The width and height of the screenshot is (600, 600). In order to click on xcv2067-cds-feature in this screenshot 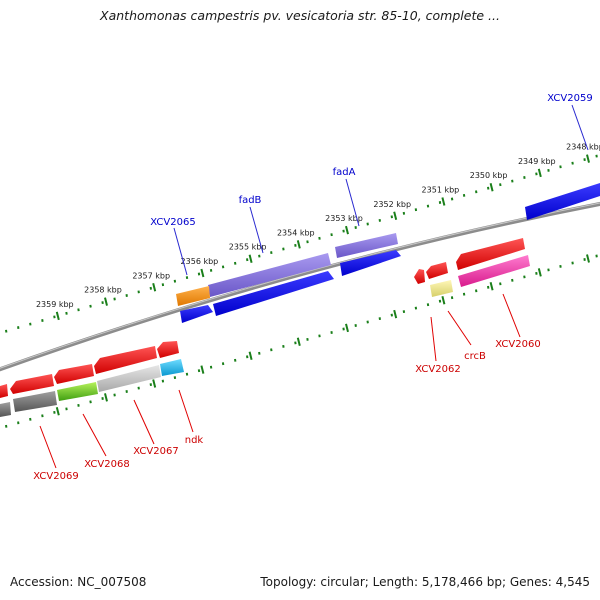, I will do `click(129, 378)`.